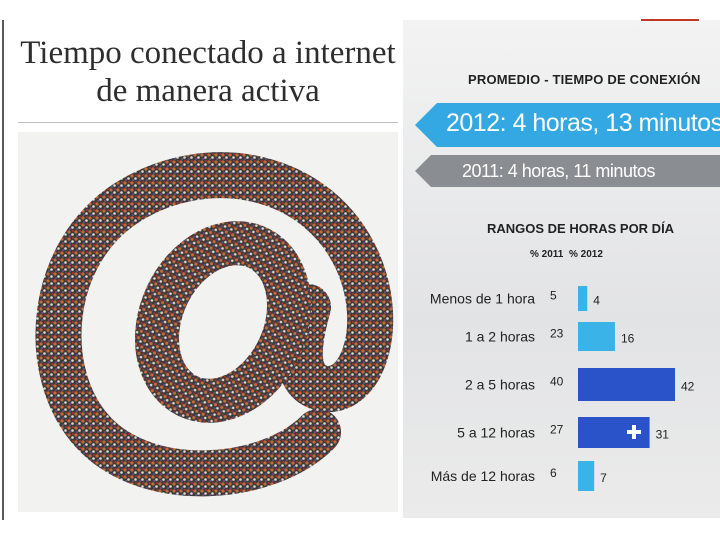 The image size is (720, 540). What do you see at coordinates (483, 476) in the screenshot?
I see `category-label: Más de 12 horas` at bounding box center [483, 476].